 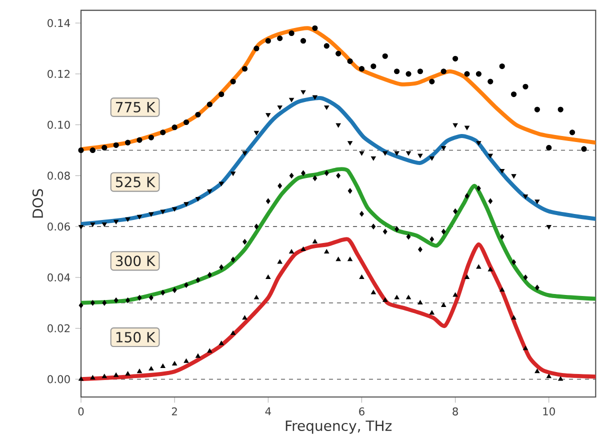 I want to click on y-tick-label: 0.06, so click(x=59, y=226).